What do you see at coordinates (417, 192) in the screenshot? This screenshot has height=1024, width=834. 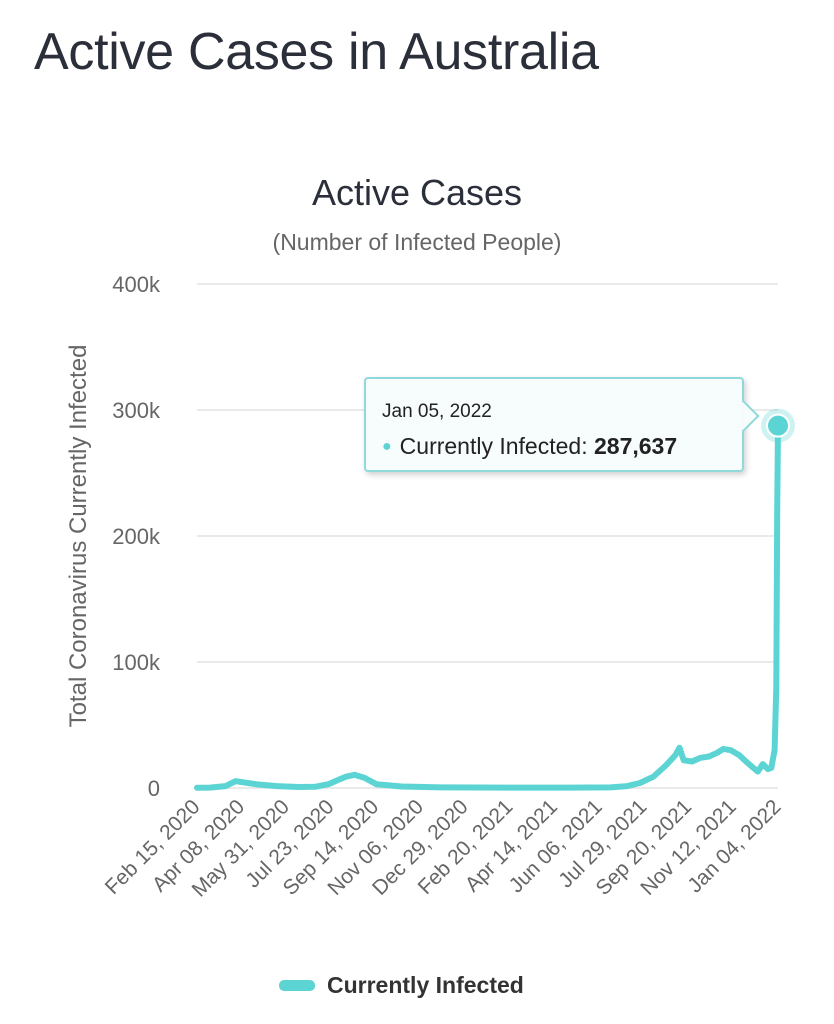 I see `chart-title: Active Cases` at bounding box center [417, 192].